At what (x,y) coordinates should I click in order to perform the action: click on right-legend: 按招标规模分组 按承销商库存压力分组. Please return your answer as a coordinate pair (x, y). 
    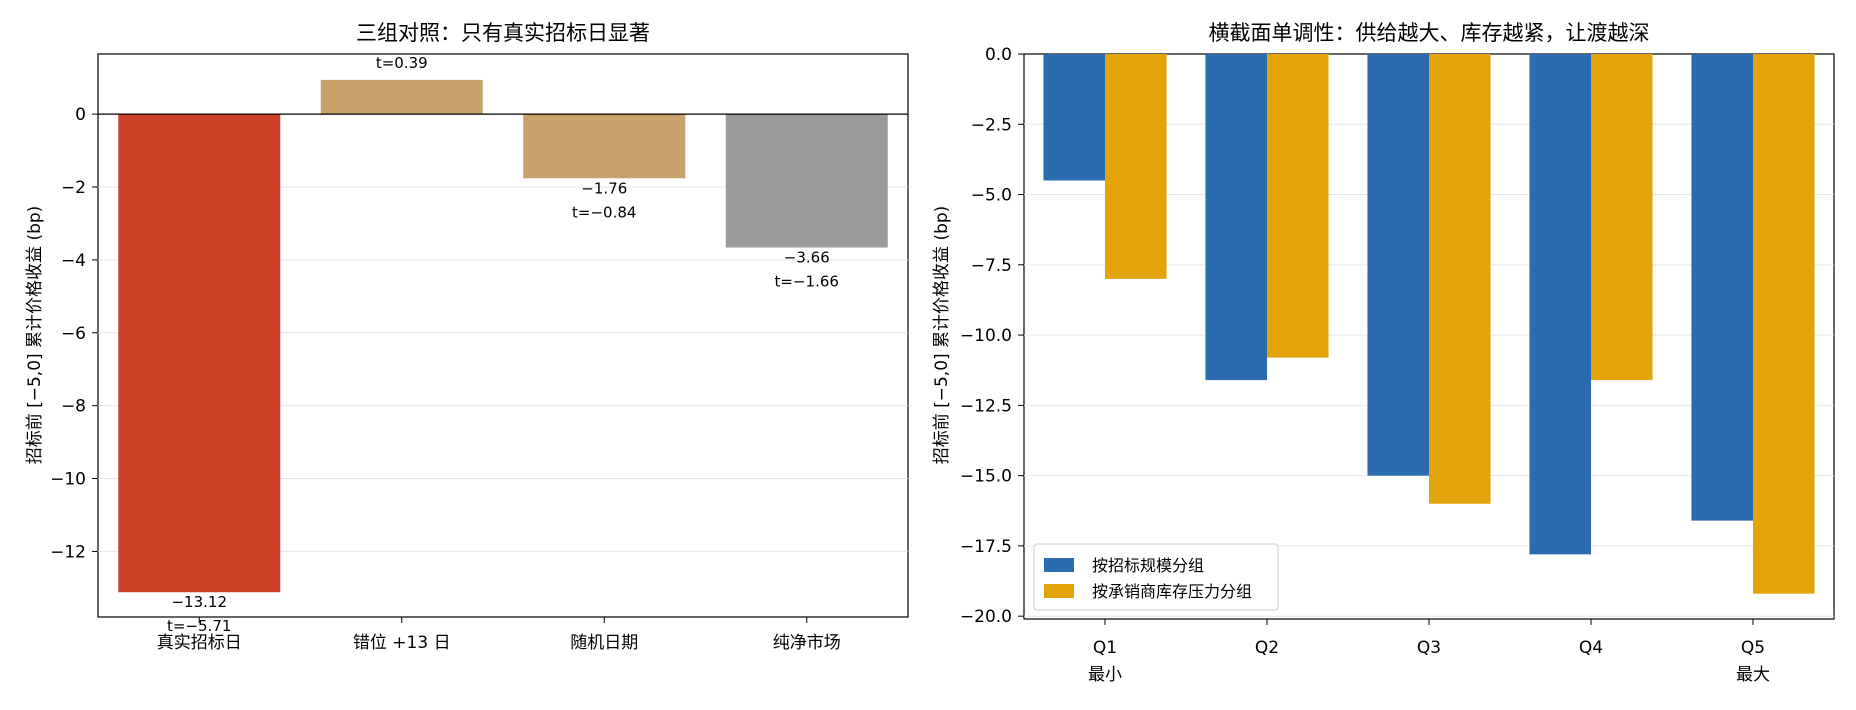
    Looking at the image, I should click on (1156, 577).